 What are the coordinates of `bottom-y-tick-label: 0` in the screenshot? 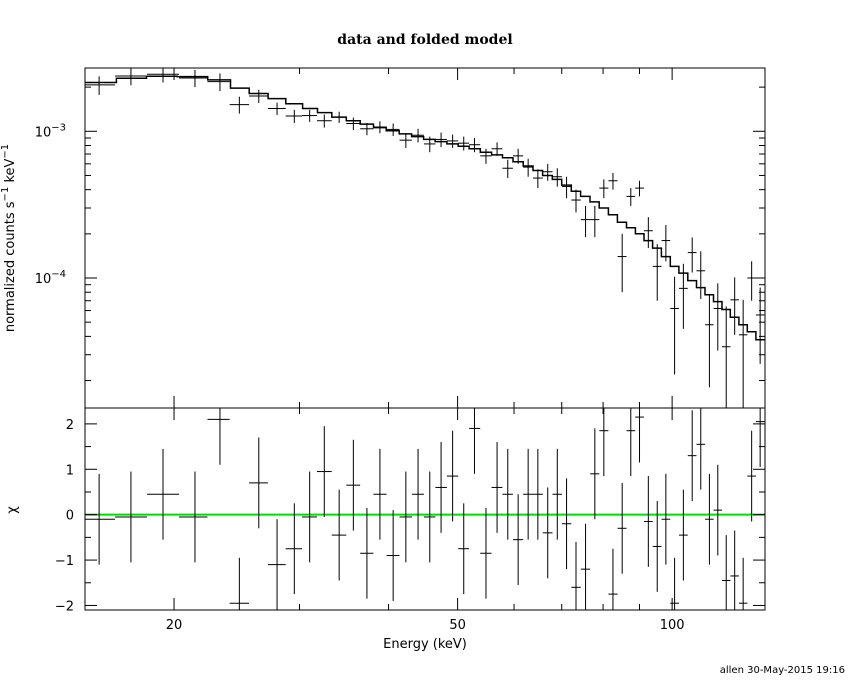 It's located at (70, 516).